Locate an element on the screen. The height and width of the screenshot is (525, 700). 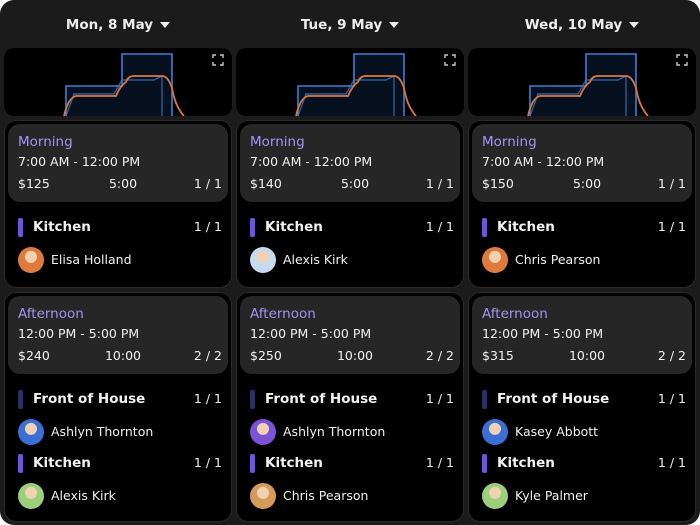
person-name: Kasey Abbott is located at coordinates (557, 431).